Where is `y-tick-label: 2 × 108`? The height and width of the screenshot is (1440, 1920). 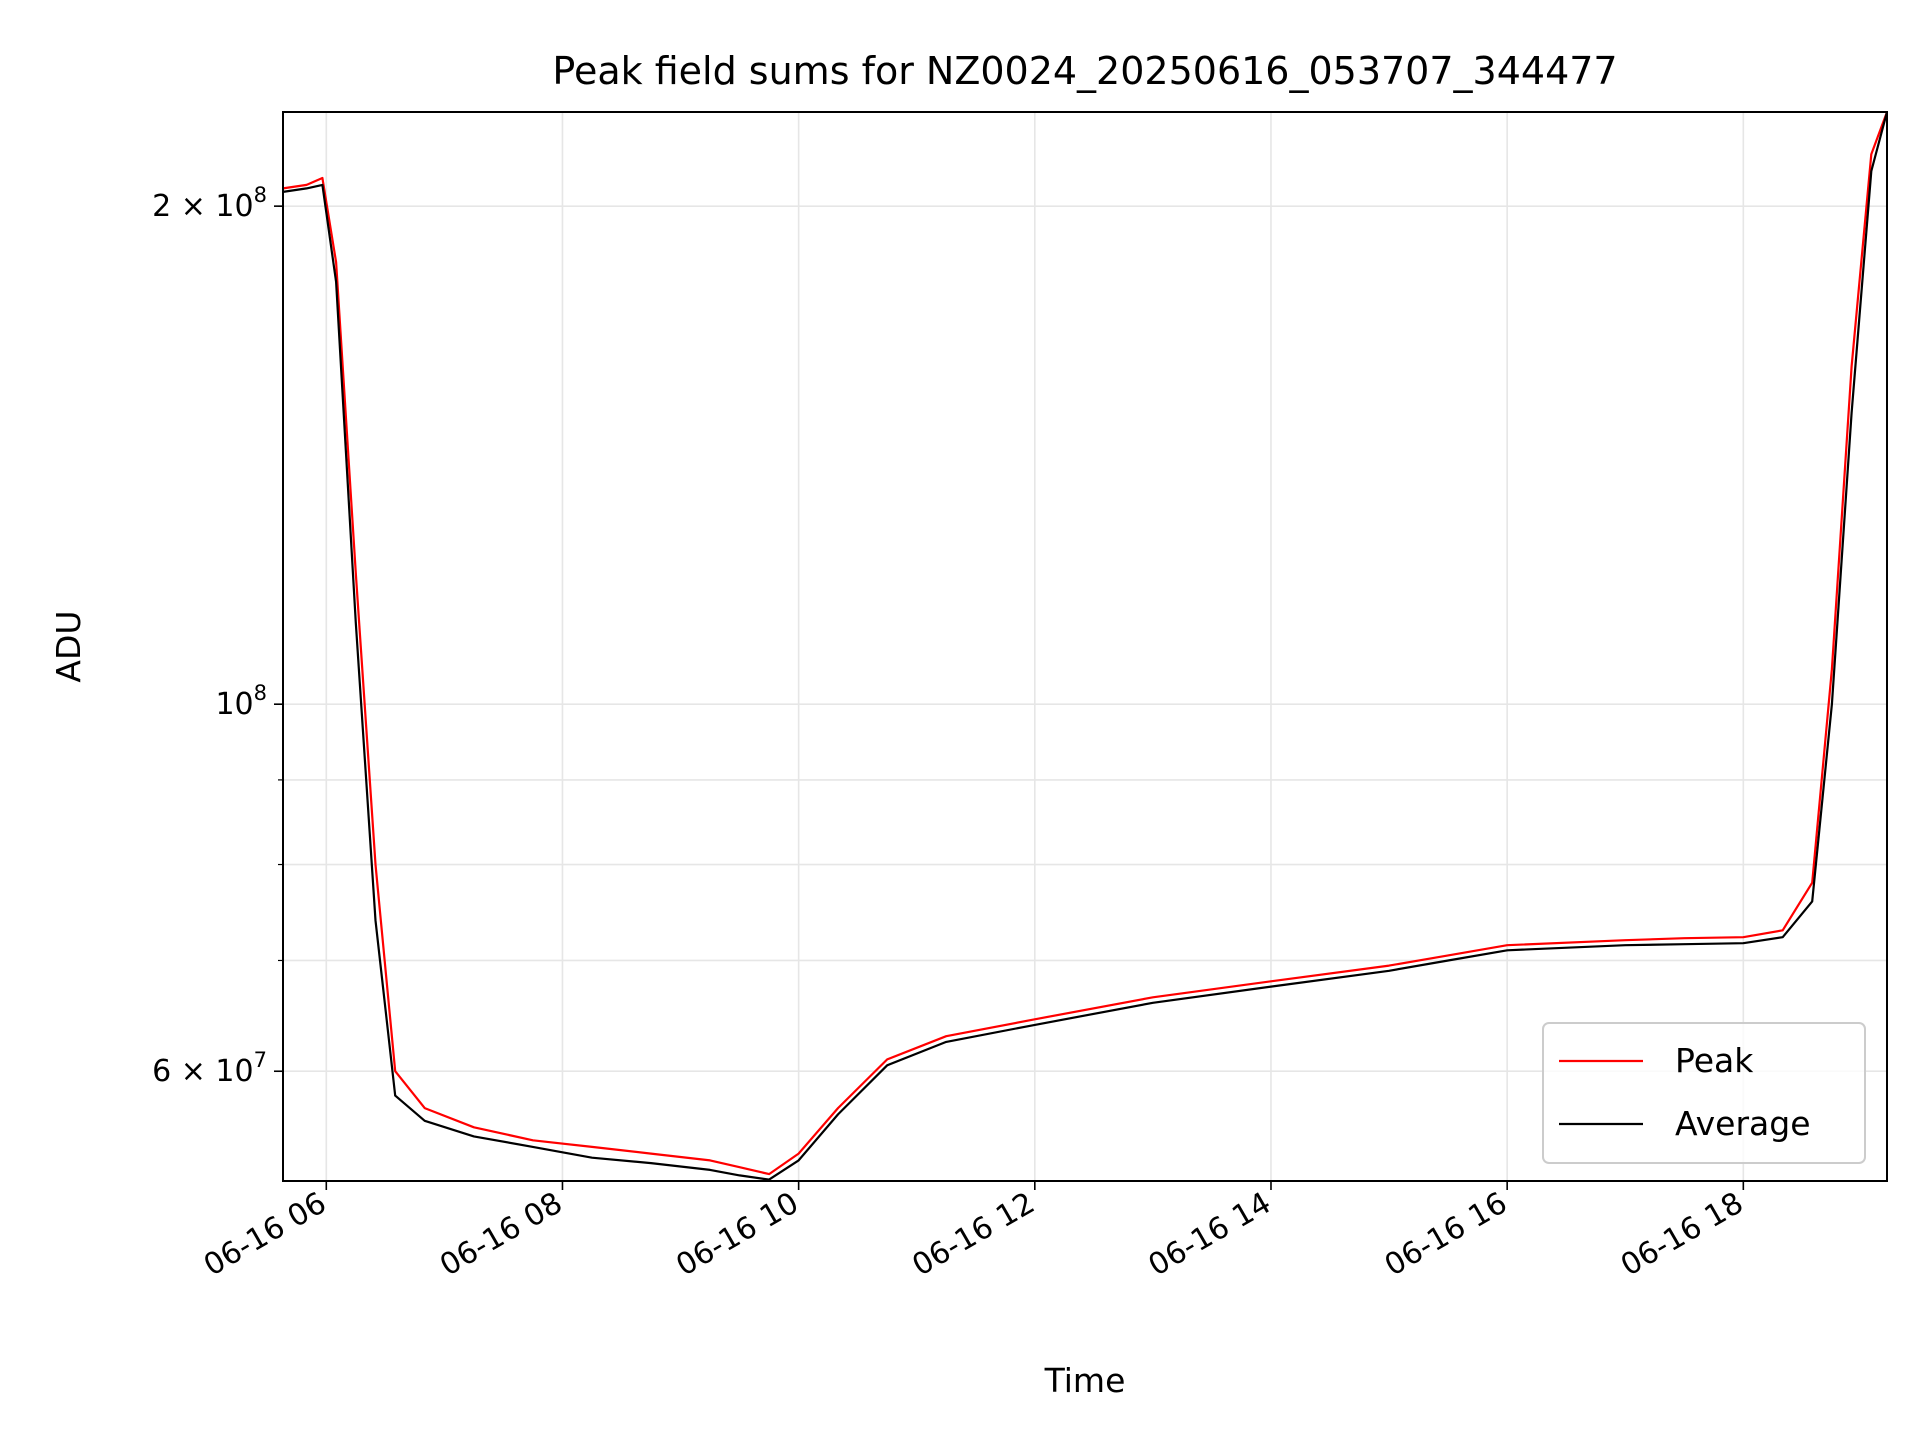
y-tick-label: 2 × 108 is located at coordinates (209, 203).